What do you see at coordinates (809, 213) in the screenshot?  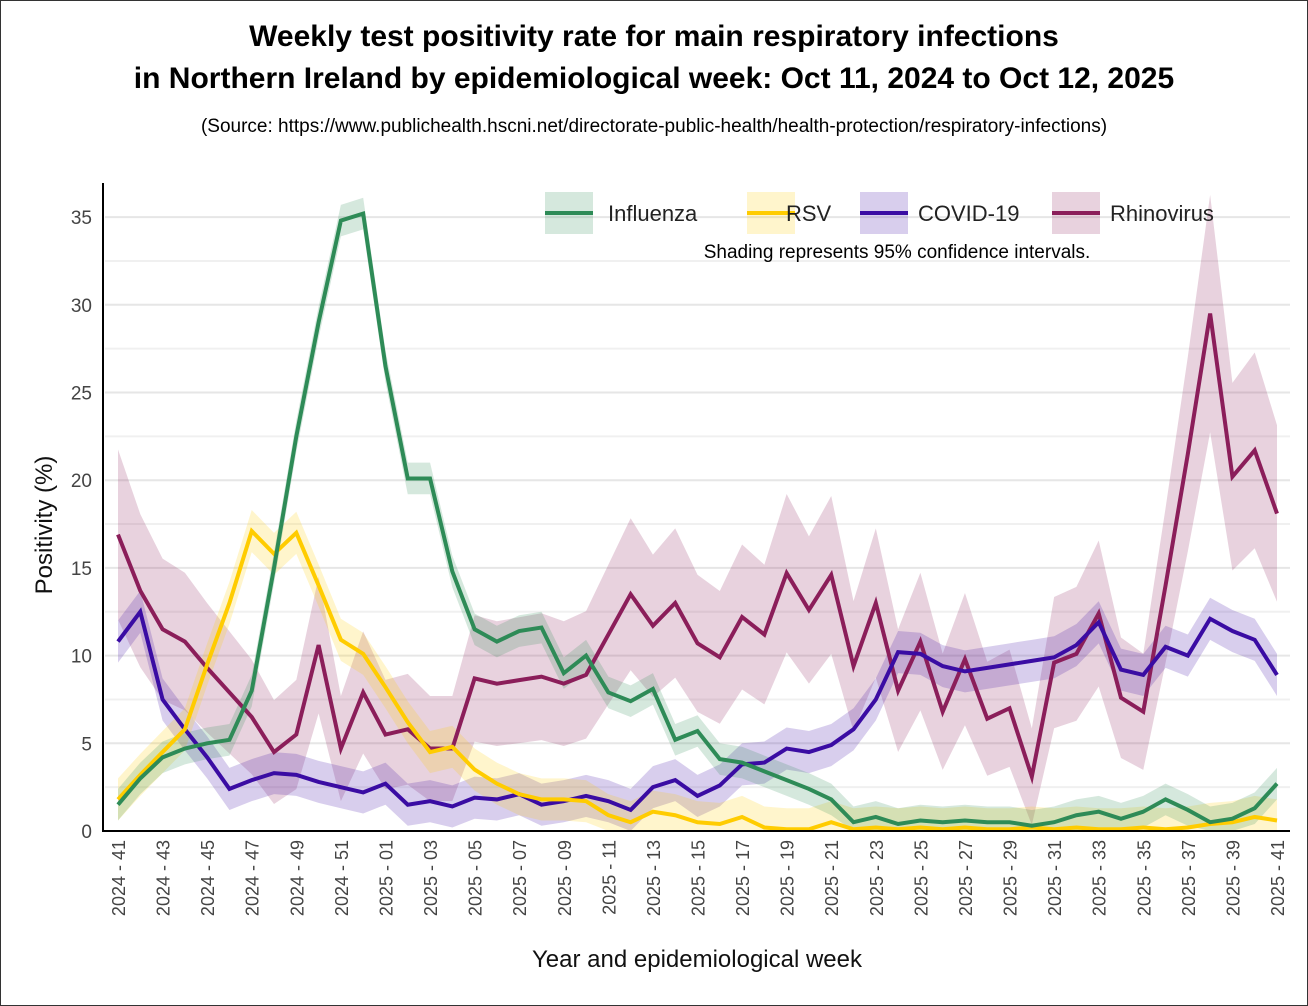 I see `legend-label: RSV` at bounding box center [809, 213].